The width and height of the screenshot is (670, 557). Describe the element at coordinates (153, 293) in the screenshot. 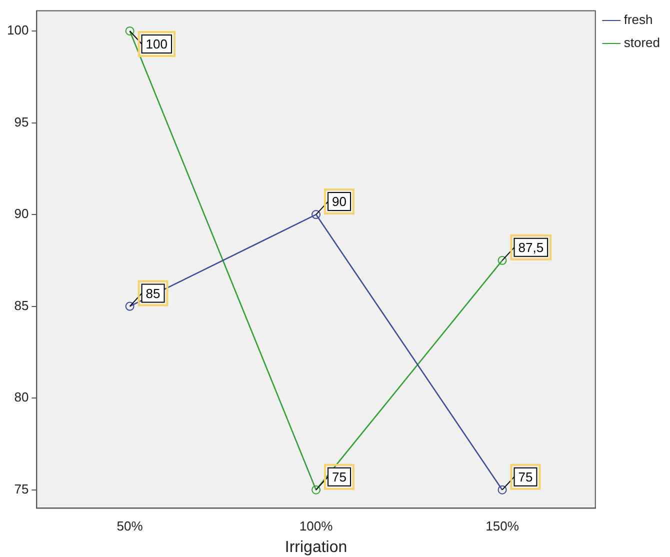

I see `data-label: 85` at that location.